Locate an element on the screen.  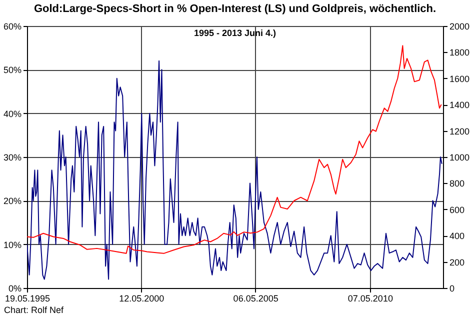
x-tick-label: 06.05.2005 is located at coordinates (255, 299).